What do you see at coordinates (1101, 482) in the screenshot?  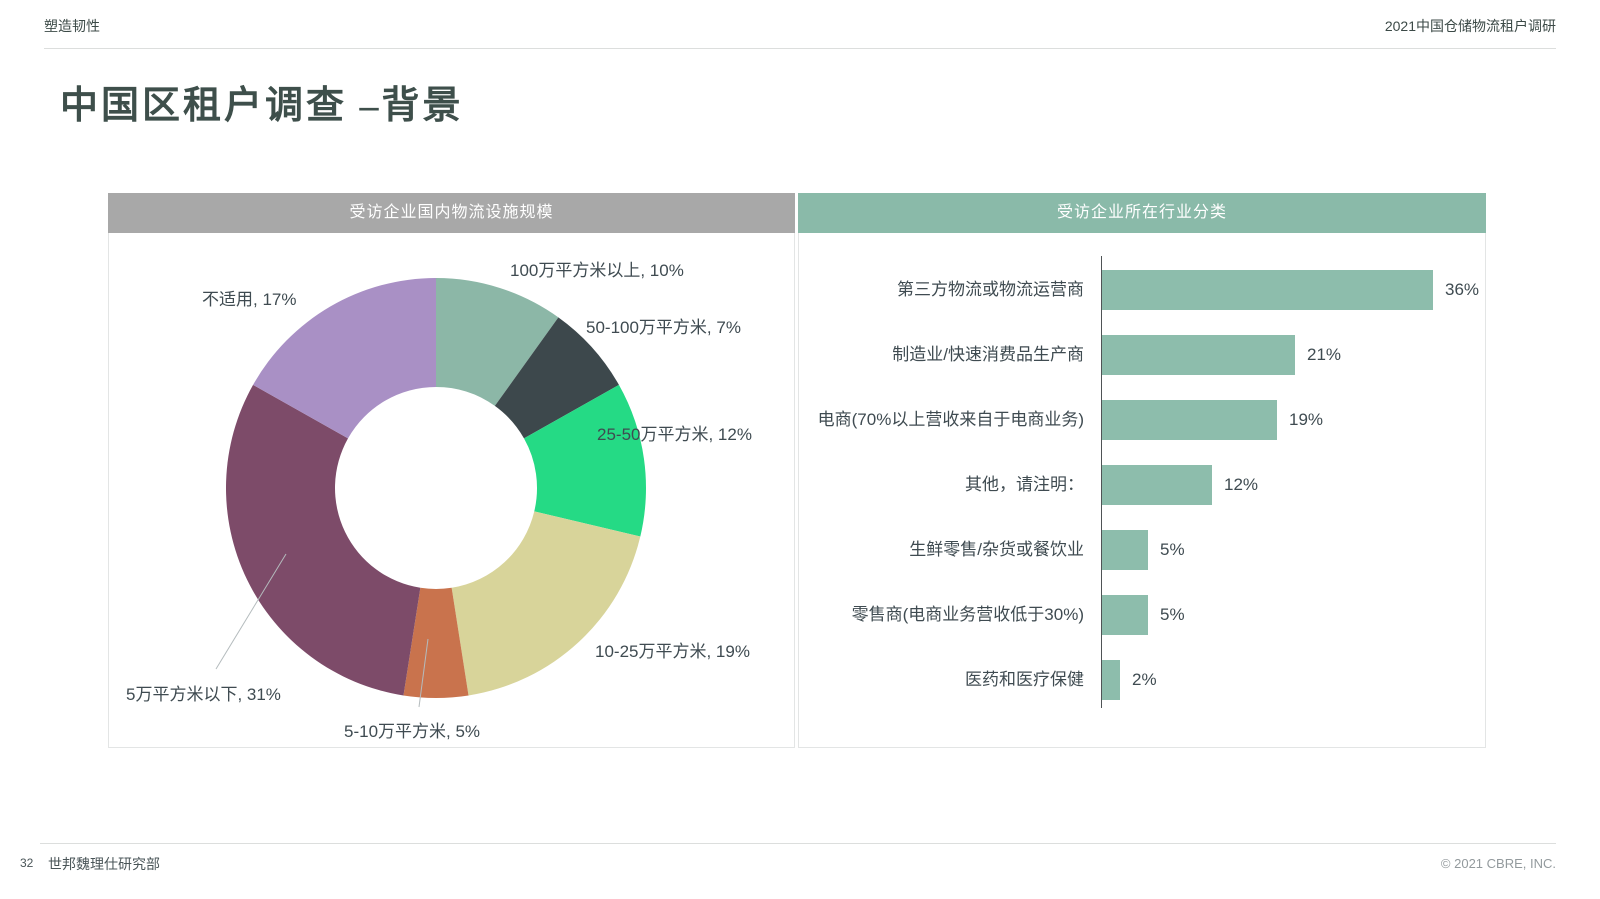 I see `bar-chart-axis` at bounding box center [1101, 482].